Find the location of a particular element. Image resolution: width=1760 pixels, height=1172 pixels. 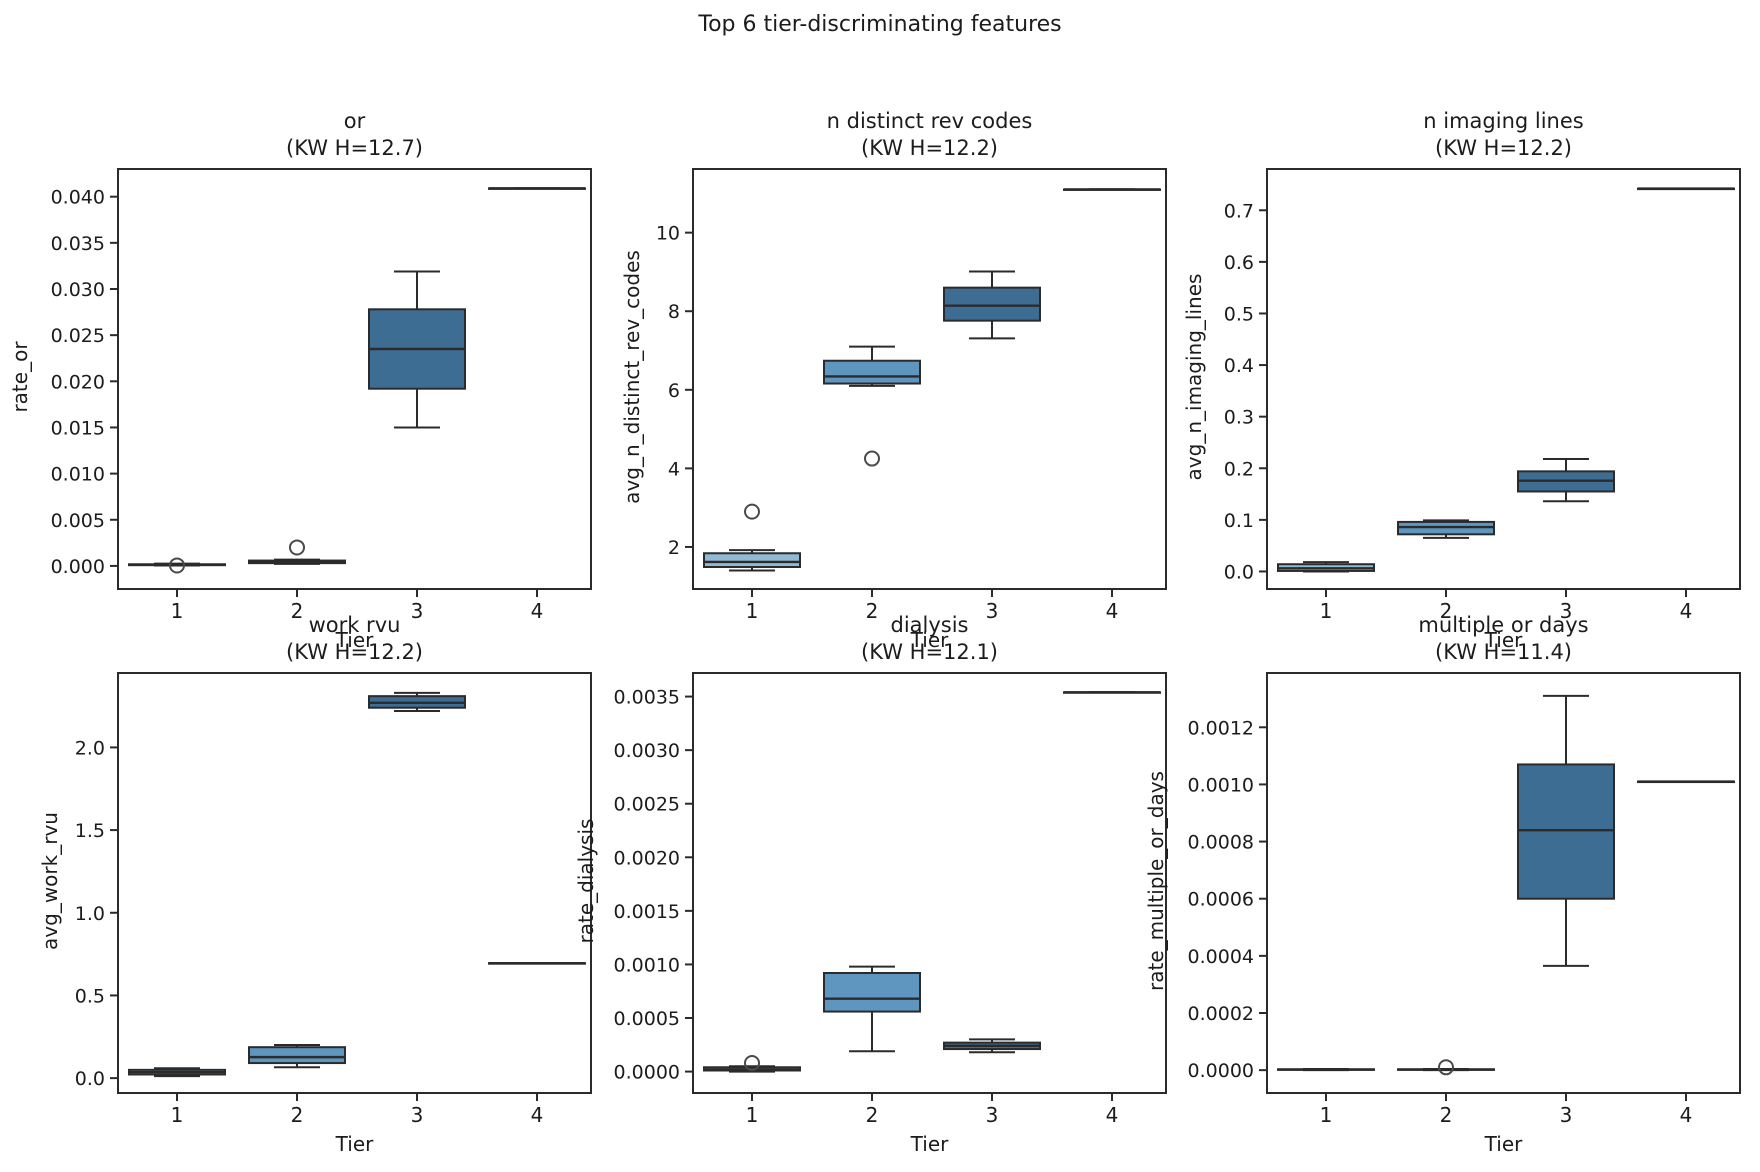

y-tick-label: 0.4 is located at coordinates (1239, 366).